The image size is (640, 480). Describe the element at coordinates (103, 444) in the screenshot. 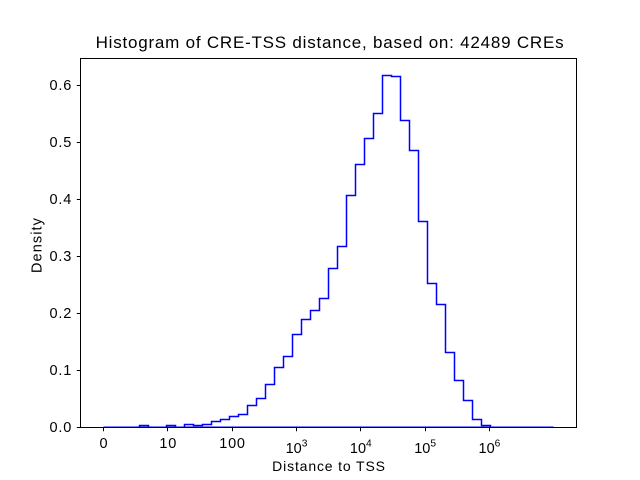

I see `svg-text: 0` at that location.